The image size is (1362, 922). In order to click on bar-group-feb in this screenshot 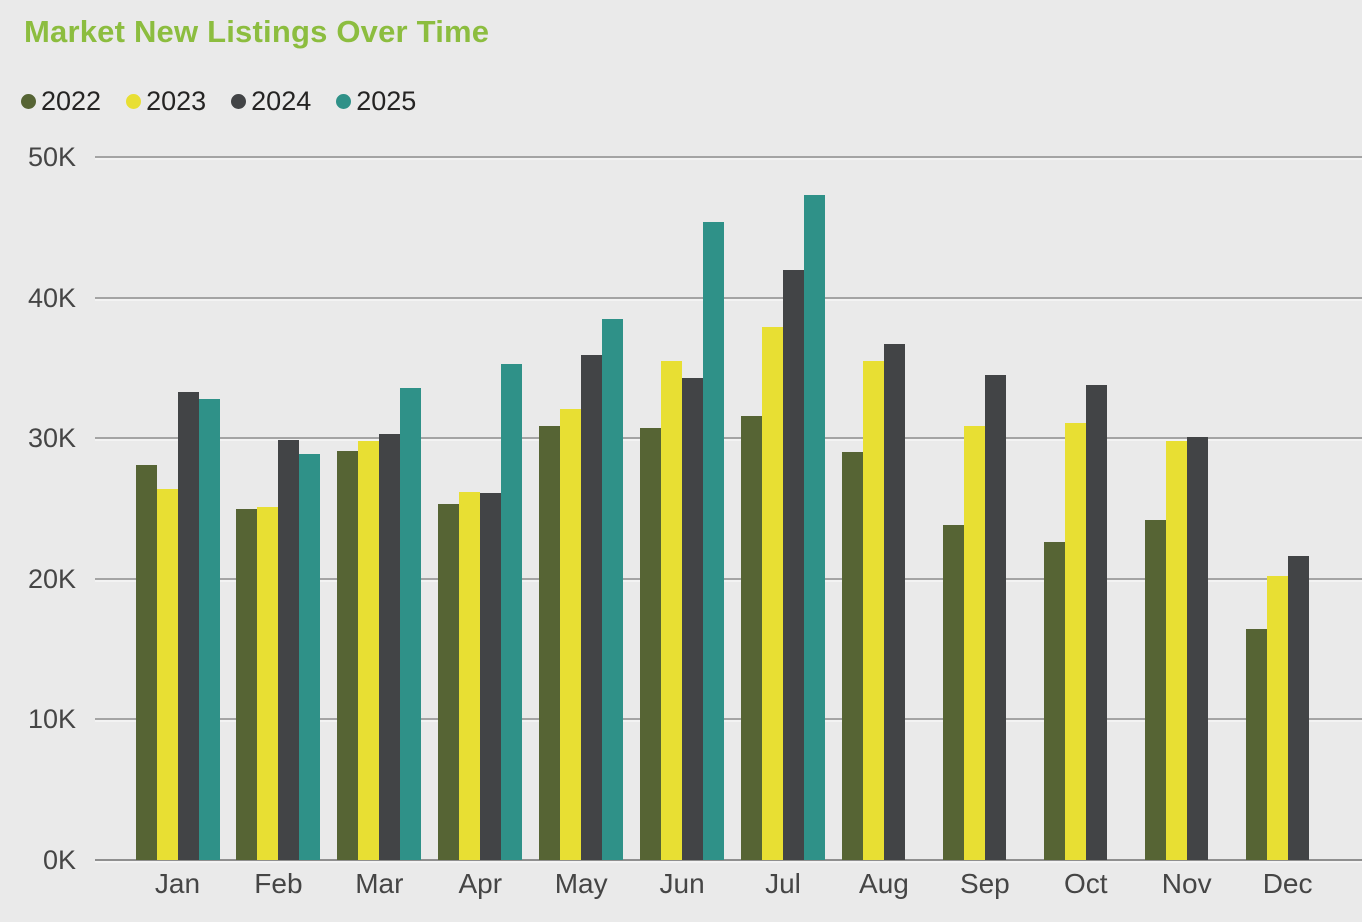, I will do `click(278, 649)`.